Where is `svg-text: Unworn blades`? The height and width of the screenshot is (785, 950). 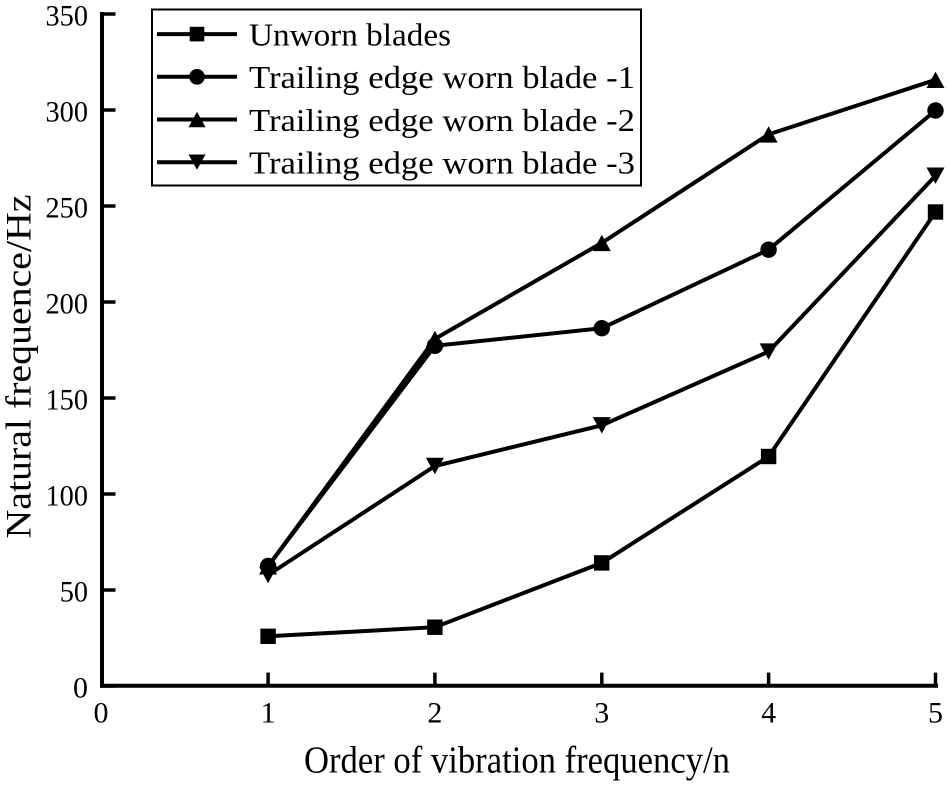 svg-text: Unworn blades is located at coordinates (350, 34).